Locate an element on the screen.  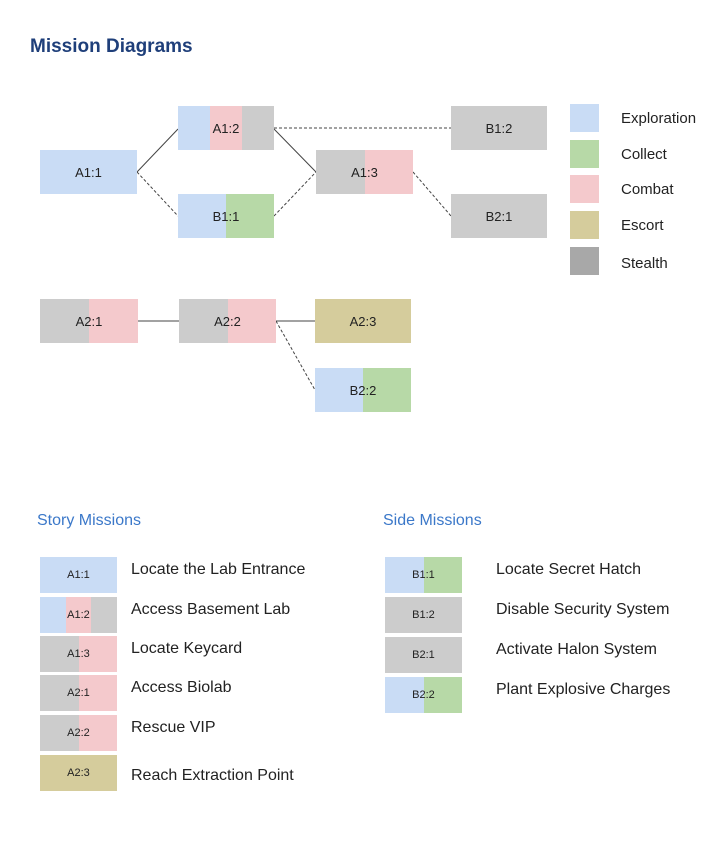
legend-label: Stealth is located at coordinates (644, 263).